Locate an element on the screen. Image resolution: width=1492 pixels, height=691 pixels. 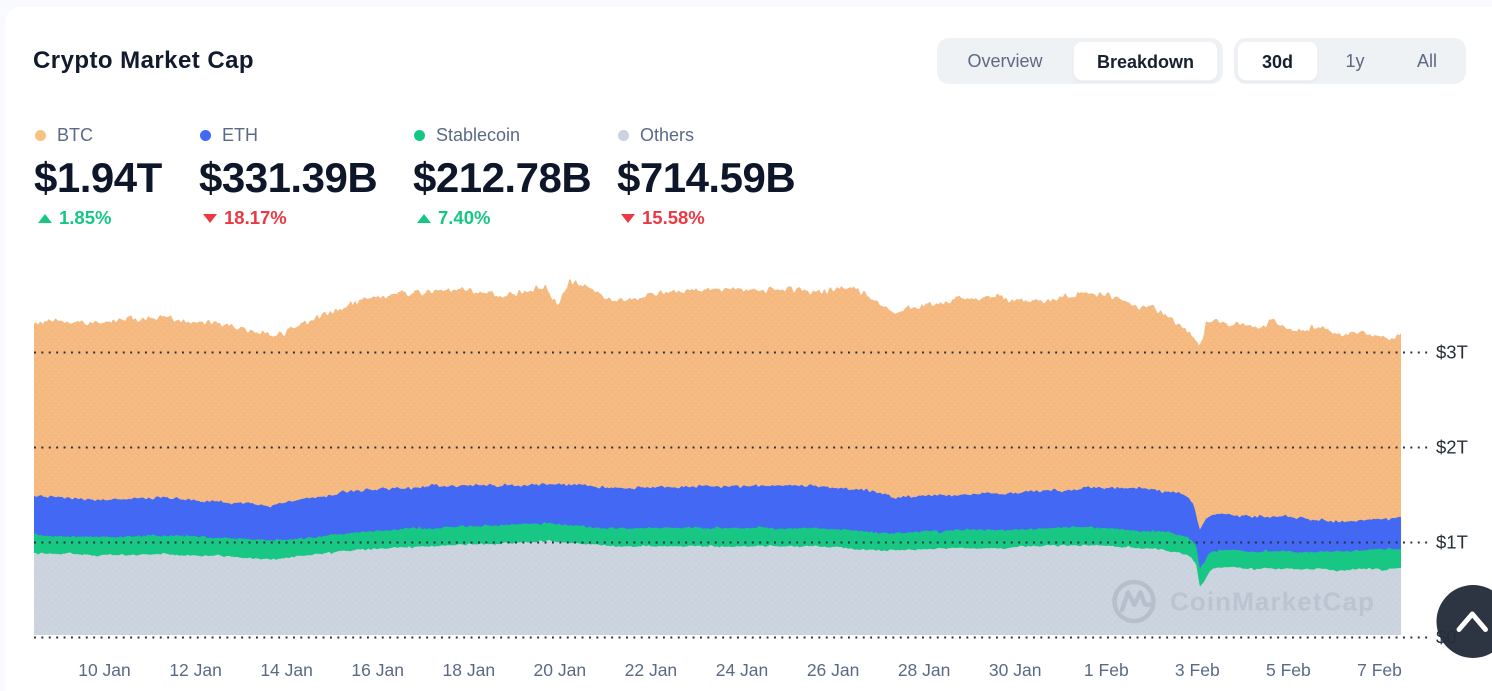
svg-text: 30 Jan is located at coordinates (1015, 670).